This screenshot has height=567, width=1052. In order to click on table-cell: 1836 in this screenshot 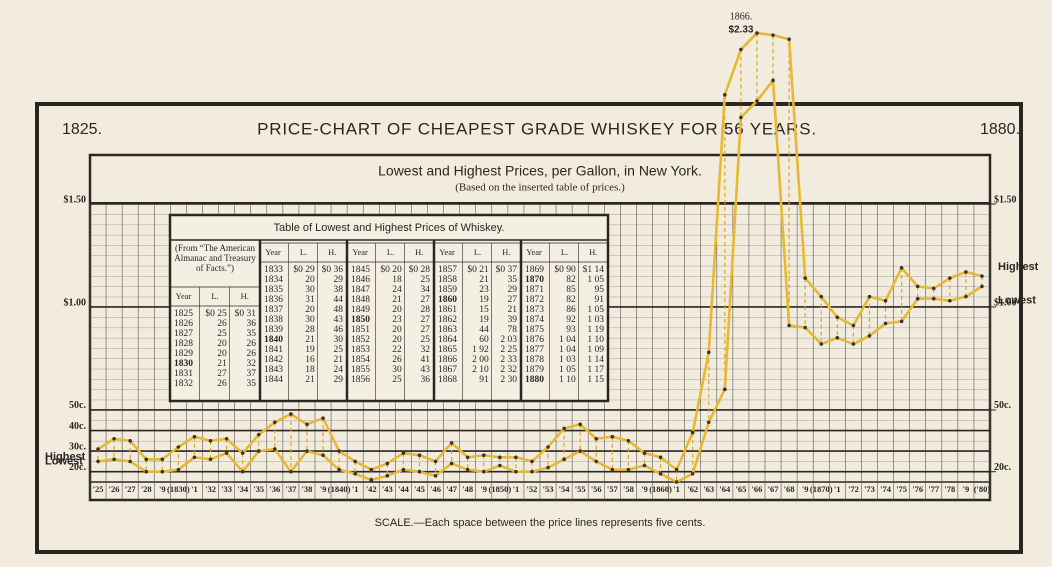, I will do `click(273, 300)`.